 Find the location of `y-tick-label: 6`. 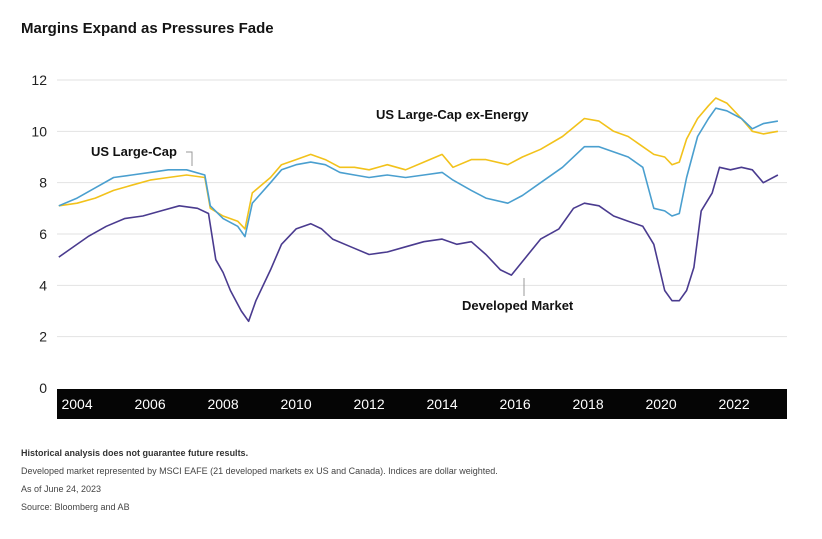

y-tick-label: 6 is located at coordinates (43, 234).